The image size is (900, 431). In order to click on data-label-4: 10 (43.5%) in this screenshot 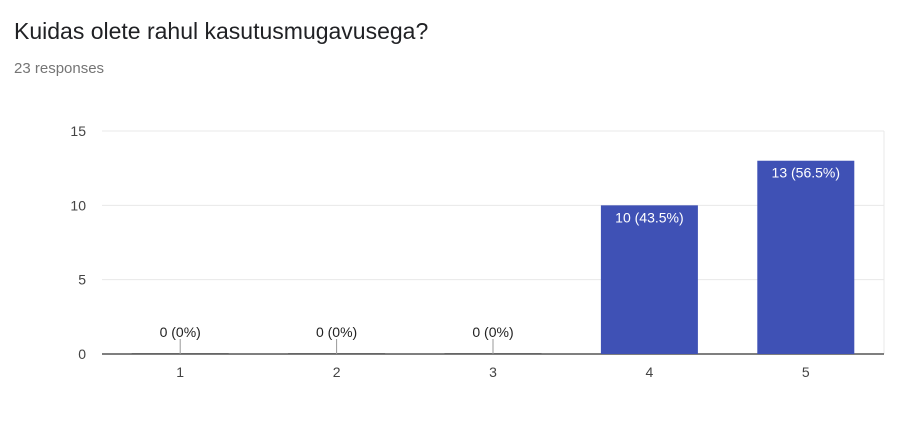, I will do `click(649, 217)`.